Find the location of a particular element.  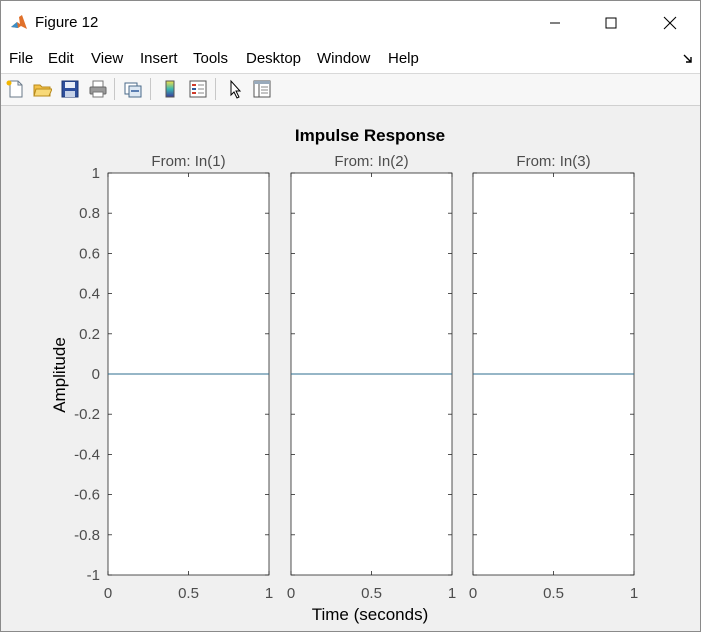

print-figure-button is located at coordinates (98, 89).